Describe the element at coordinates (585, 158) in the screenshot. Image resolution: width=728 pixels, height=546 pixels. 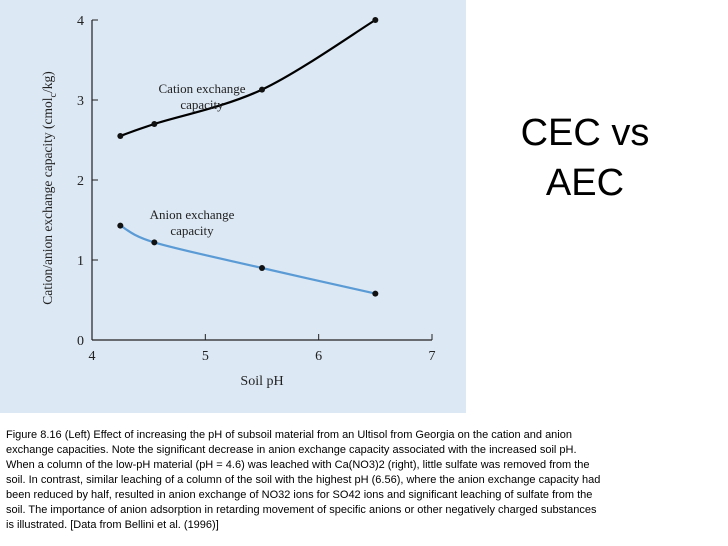
I see `slide-title: CEC vs AEC` at that location.